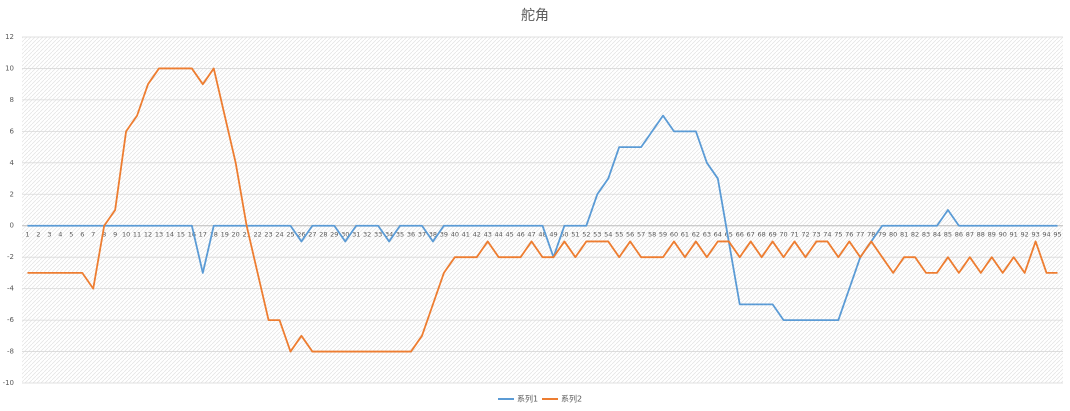  I want to click on x-tick-label: 24, so click(279, 235).